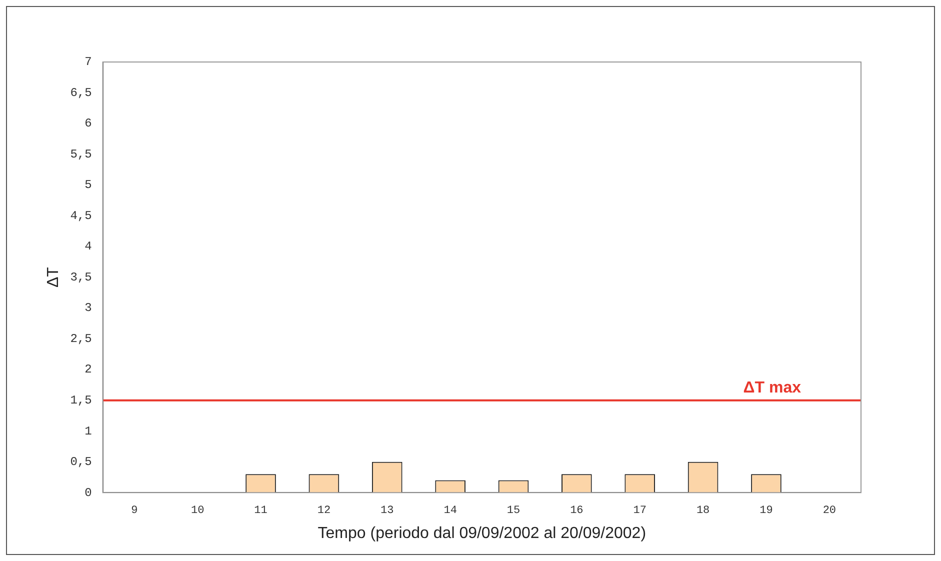 The width and height of the screenshot is (941, 561). Describe the element at coordinates (829, 511) in the screenshot. I see `x-tick-label: 20` at that location.